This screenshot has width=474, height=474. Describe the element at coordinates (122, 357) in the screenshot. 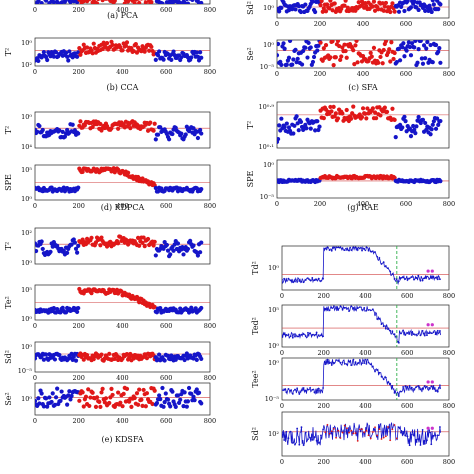

I see `plot-area` at that location.